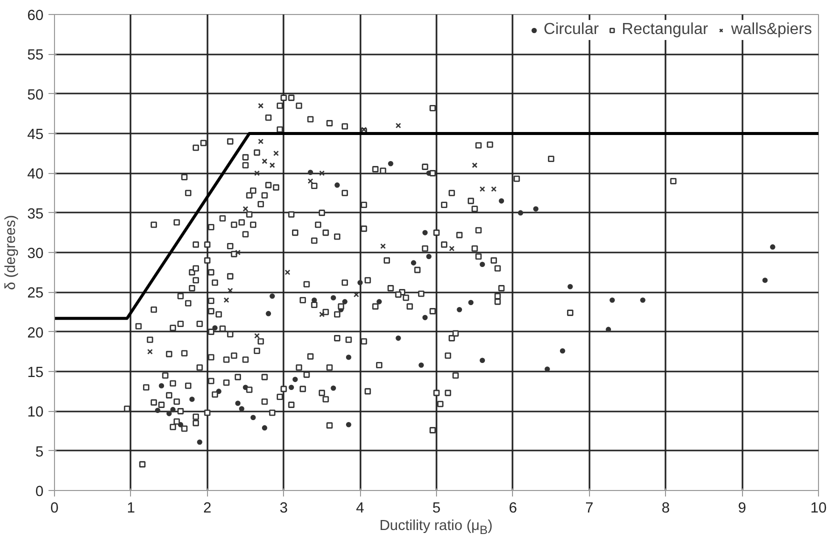 The height and width of the screenshot is (542, 832). Describe the element at coordinates (54, 508) in the screenshot. I see `x-tick-label: 0` at that location.